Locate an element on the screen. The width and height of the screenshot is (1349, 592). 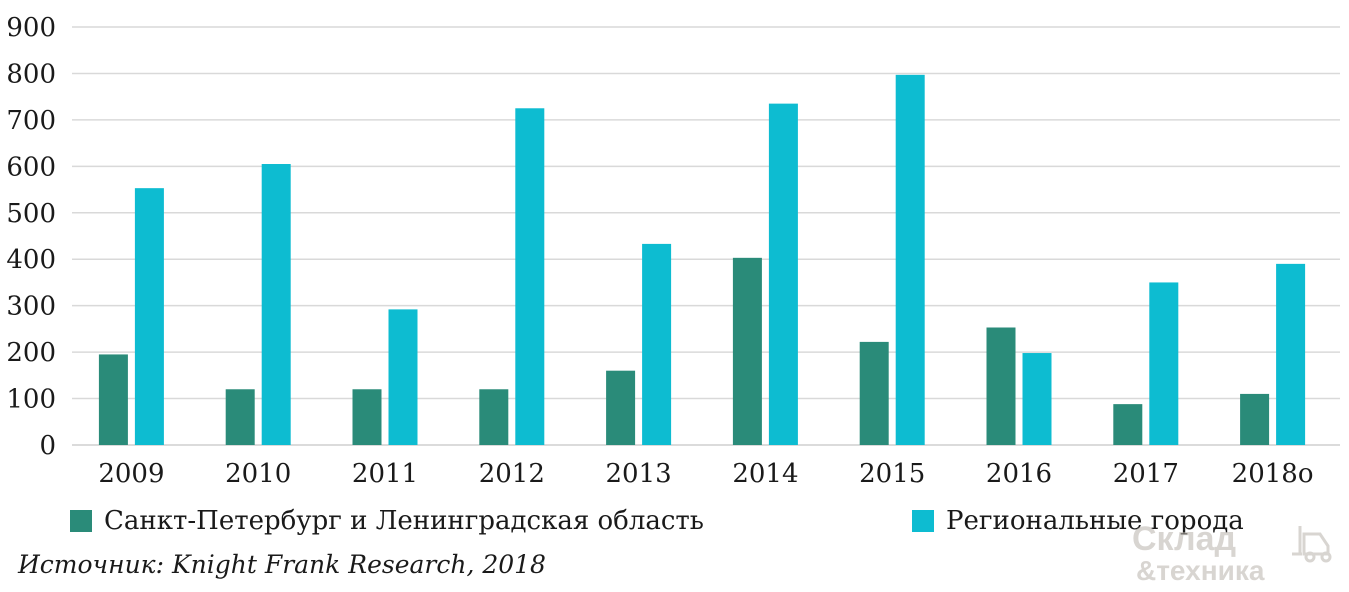
bar-regions-2010 is located at coordinates (276, 304).